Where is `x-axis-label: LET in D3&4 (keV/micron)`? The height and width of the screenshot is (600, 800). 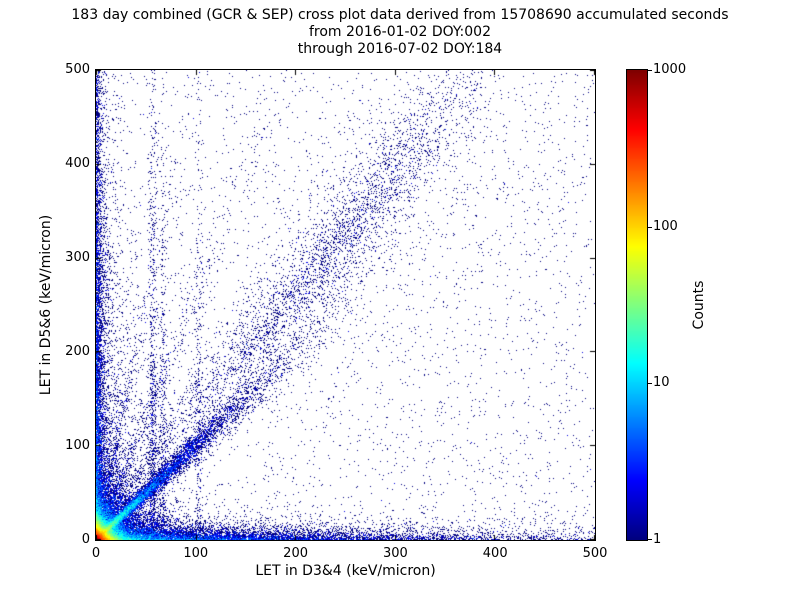
x-axis-label: LET in D3&4 (keV/micron) is located at coordinates (345, 571).